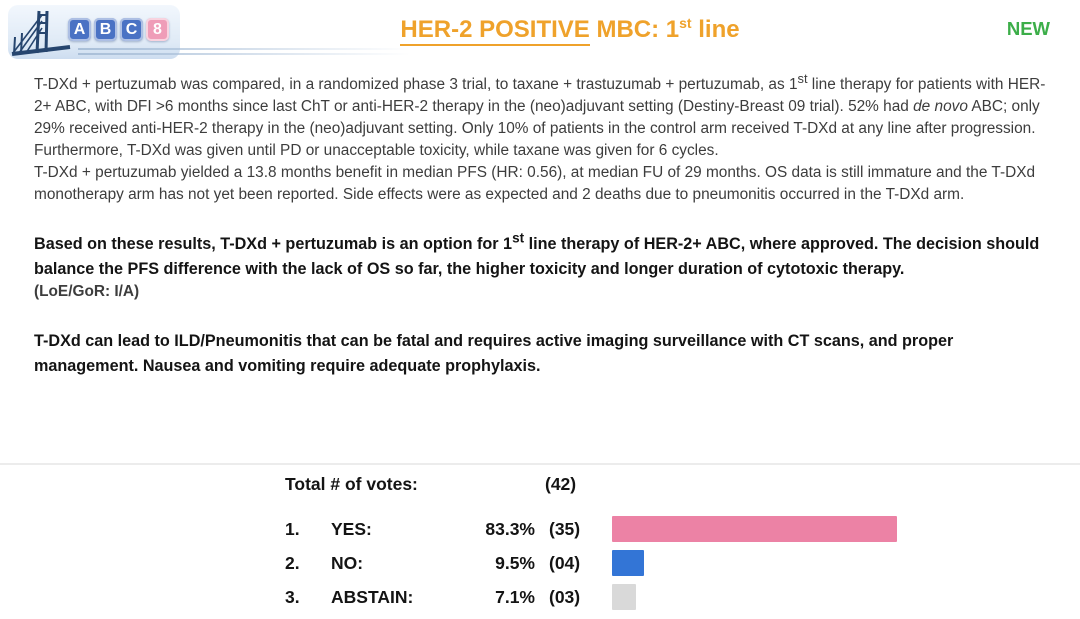  Describe the element at coordinates (157, 29) in the screenshot. I see `logo-tile-8: 8` at that location.